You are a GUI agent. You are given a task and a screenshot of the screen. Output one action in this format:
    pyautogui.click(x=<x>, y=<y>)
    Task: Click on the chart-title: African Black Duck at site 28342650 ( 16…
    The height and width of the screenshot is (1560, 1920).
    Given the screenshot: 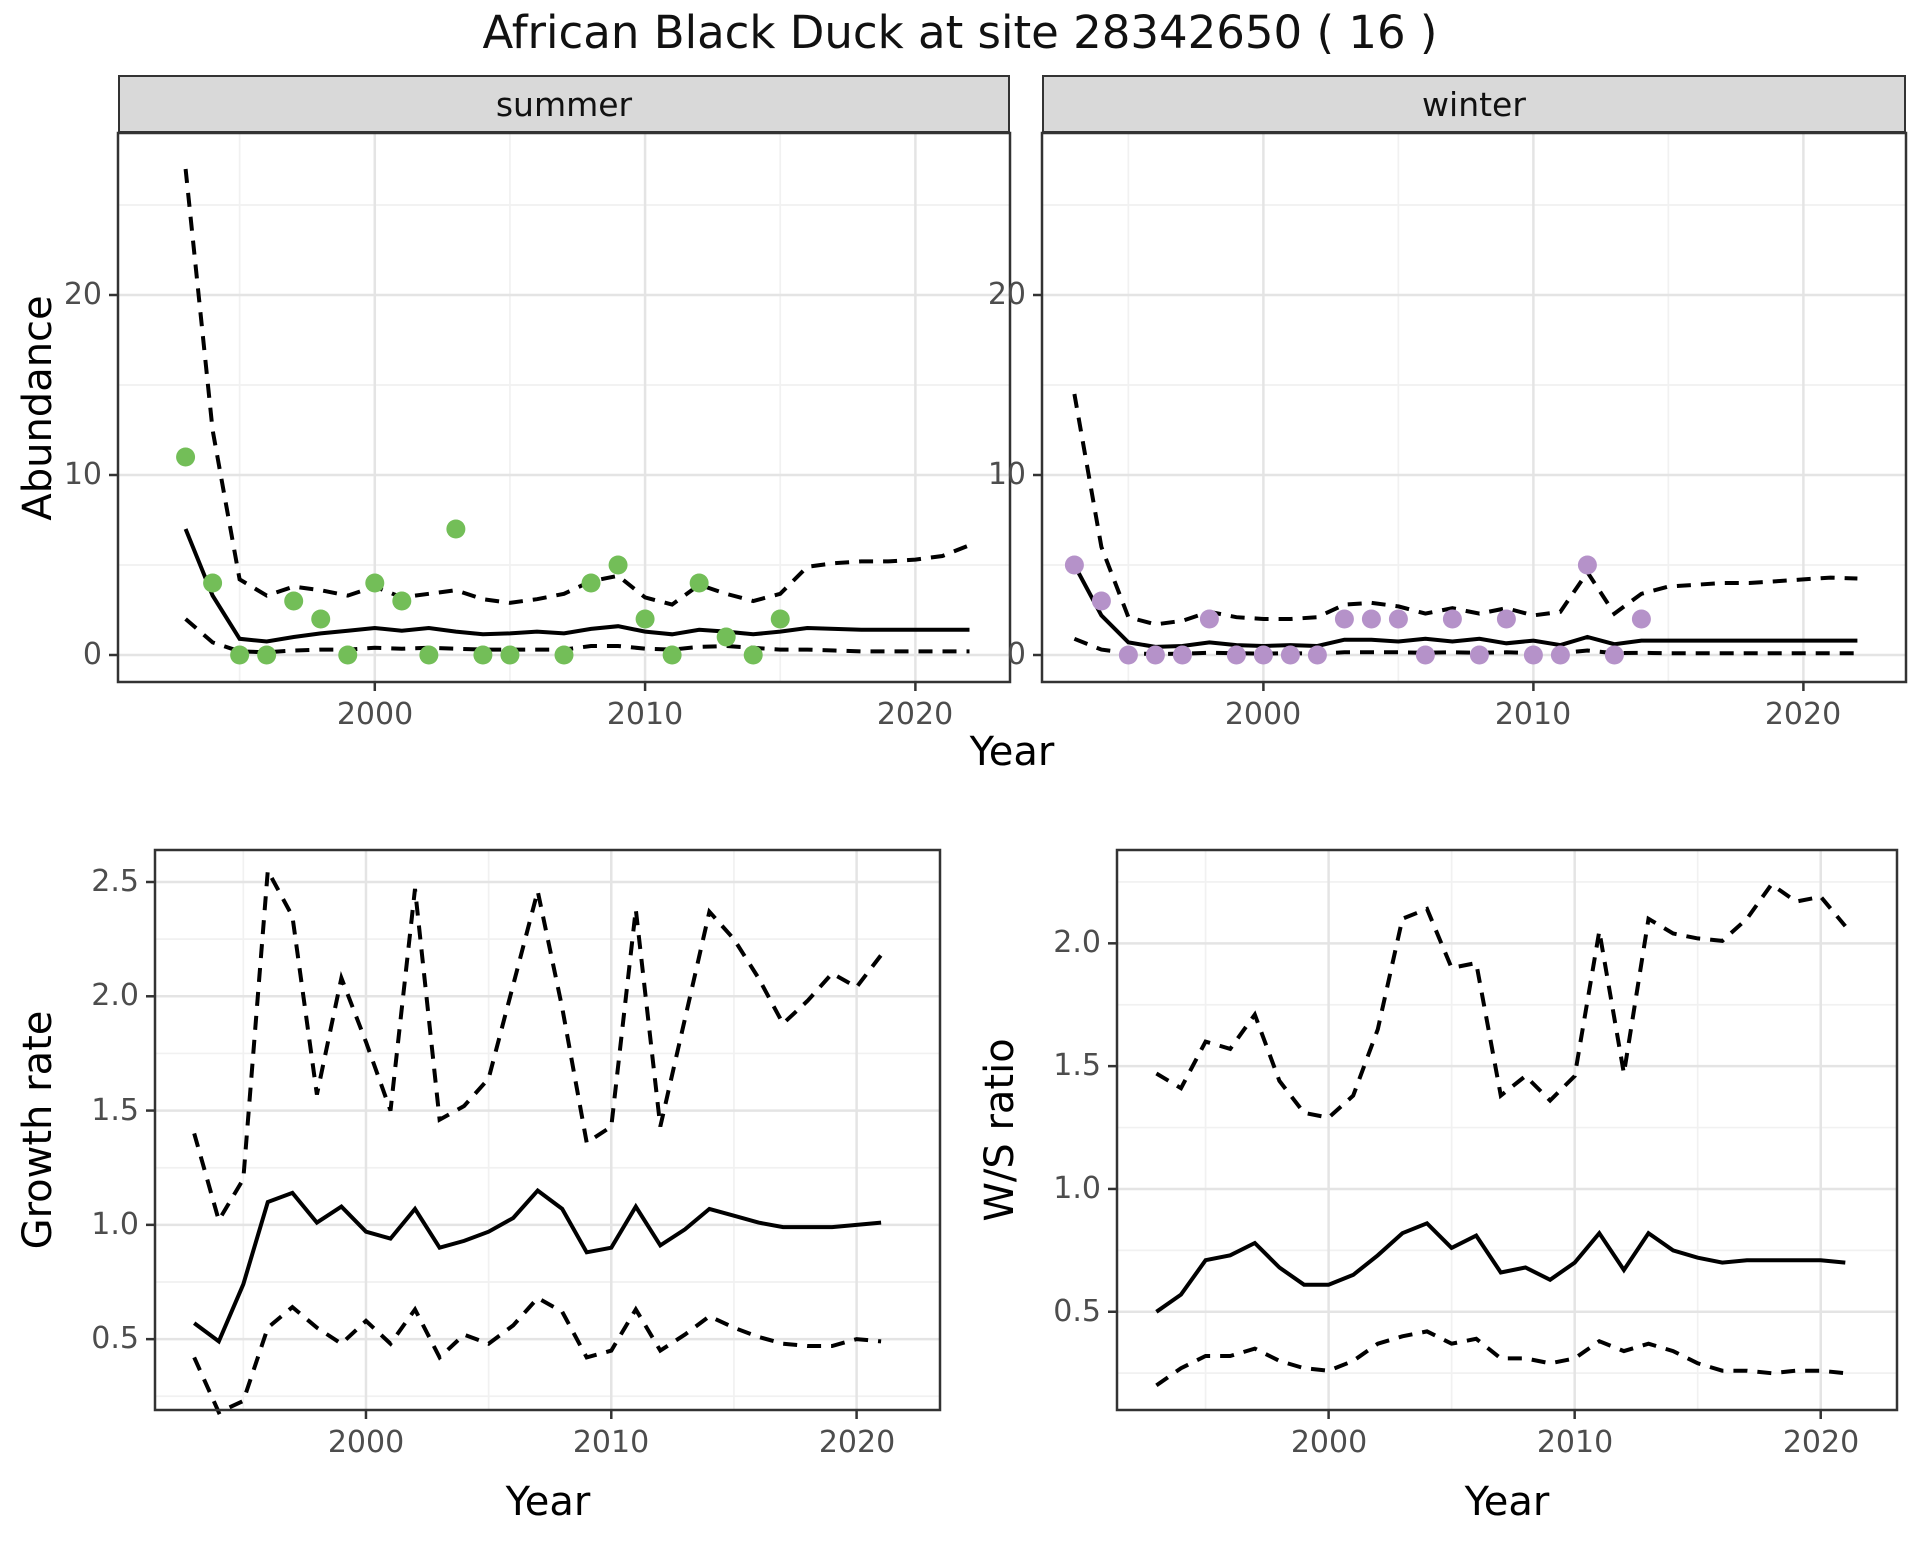 What is the action you would take?
    pyautogui.click(x=960, y=32)
    